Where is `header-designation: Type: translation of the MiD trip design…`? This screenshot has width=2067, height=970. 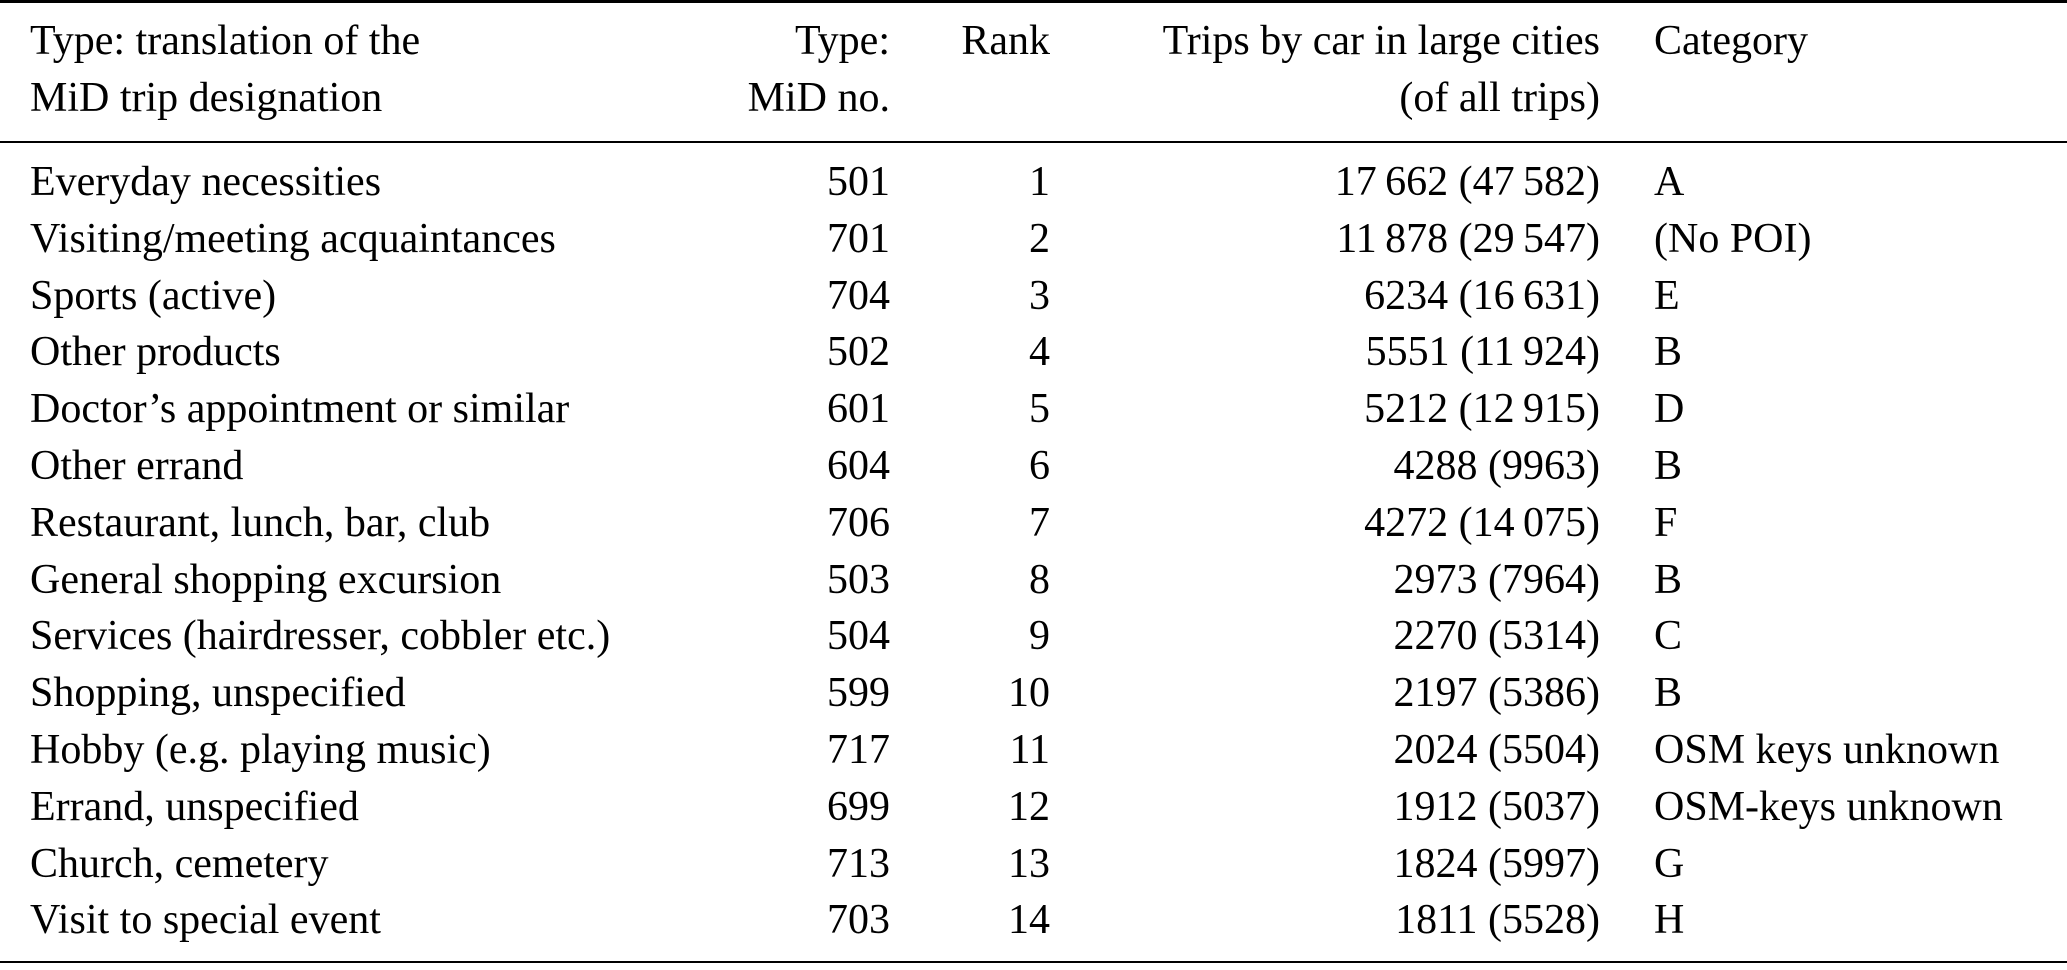 header-designation: Type: translation of the MiD trip design… is located at coordinates (360, 70).